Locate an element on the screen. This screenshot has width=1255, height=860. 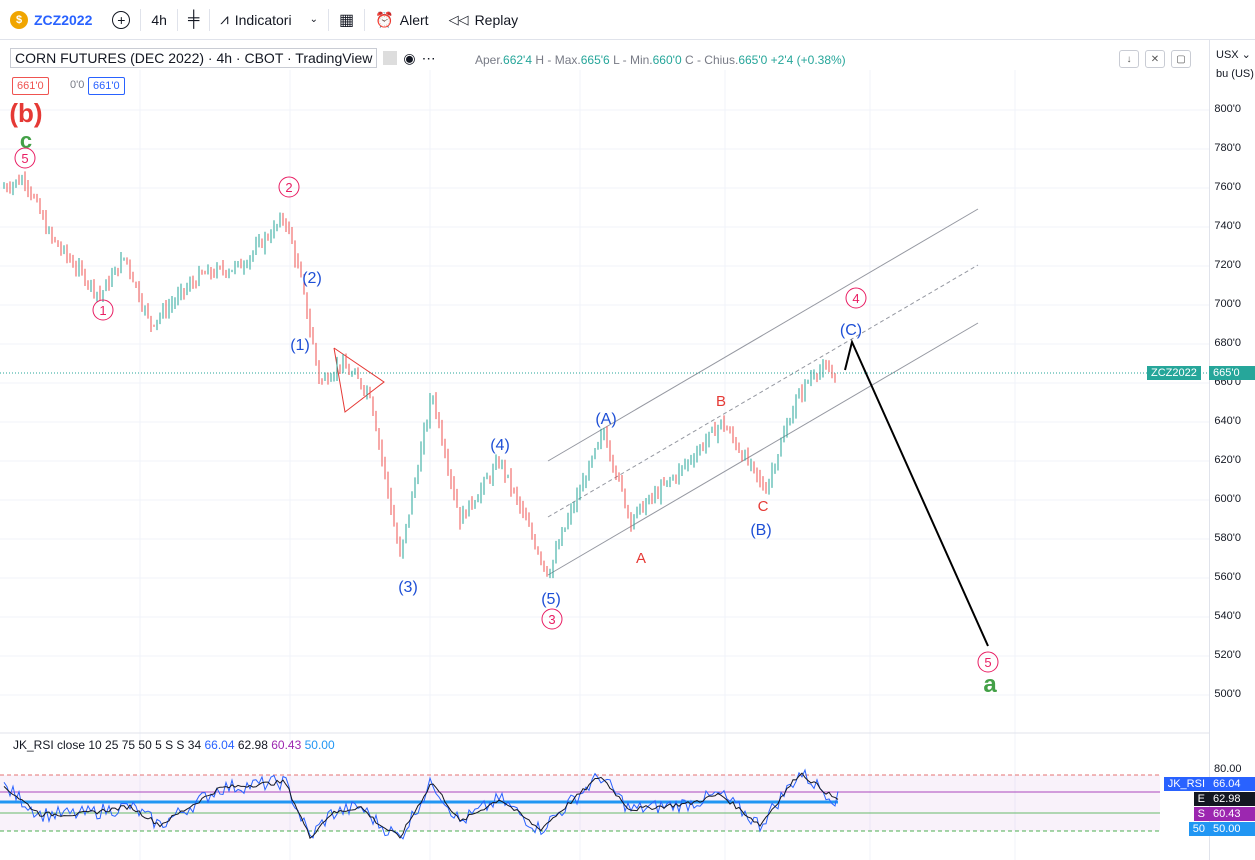
wave-label-a: a is located at coordinates (990, 684).